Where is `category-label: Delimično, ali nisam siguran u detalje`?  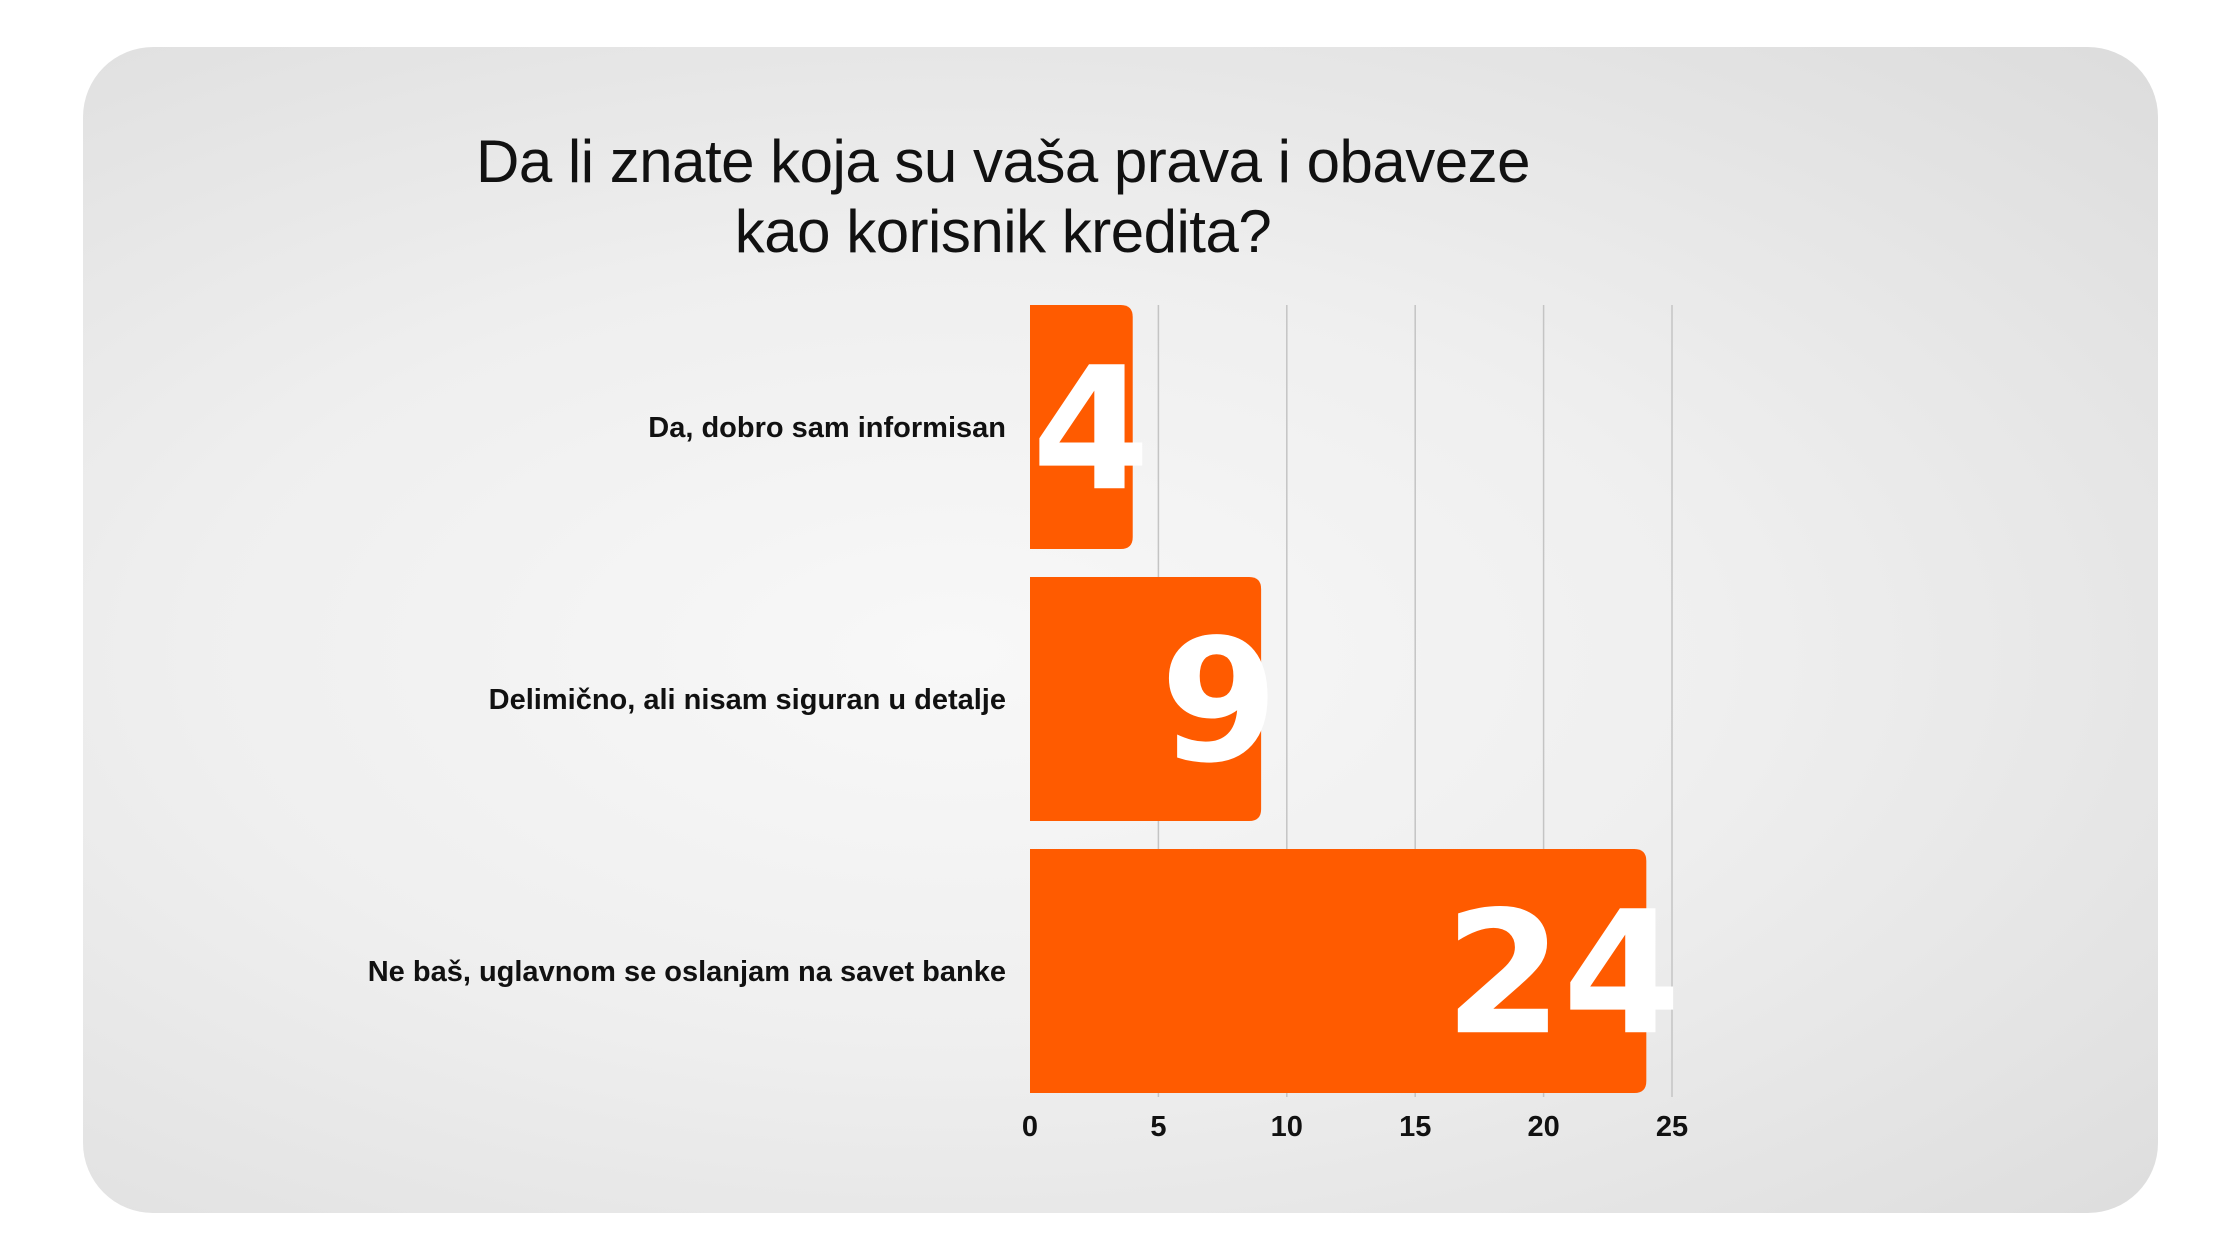 category-label: Delimično, ali nisam siguran u detalje is located at coordinates (747, 700).